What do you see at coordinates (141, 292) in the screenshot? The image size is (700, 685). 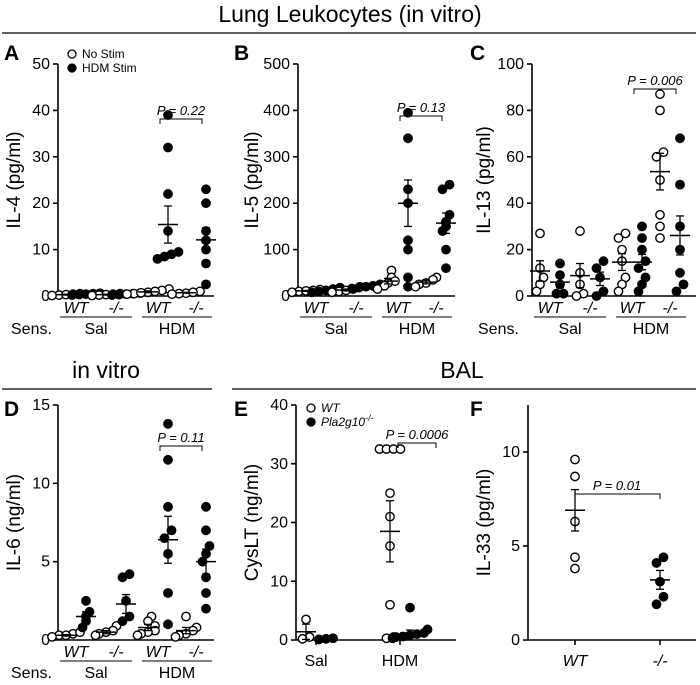 I see `panel-a-point-wt-hdm-no-stim` at bounding box center [141, 292].